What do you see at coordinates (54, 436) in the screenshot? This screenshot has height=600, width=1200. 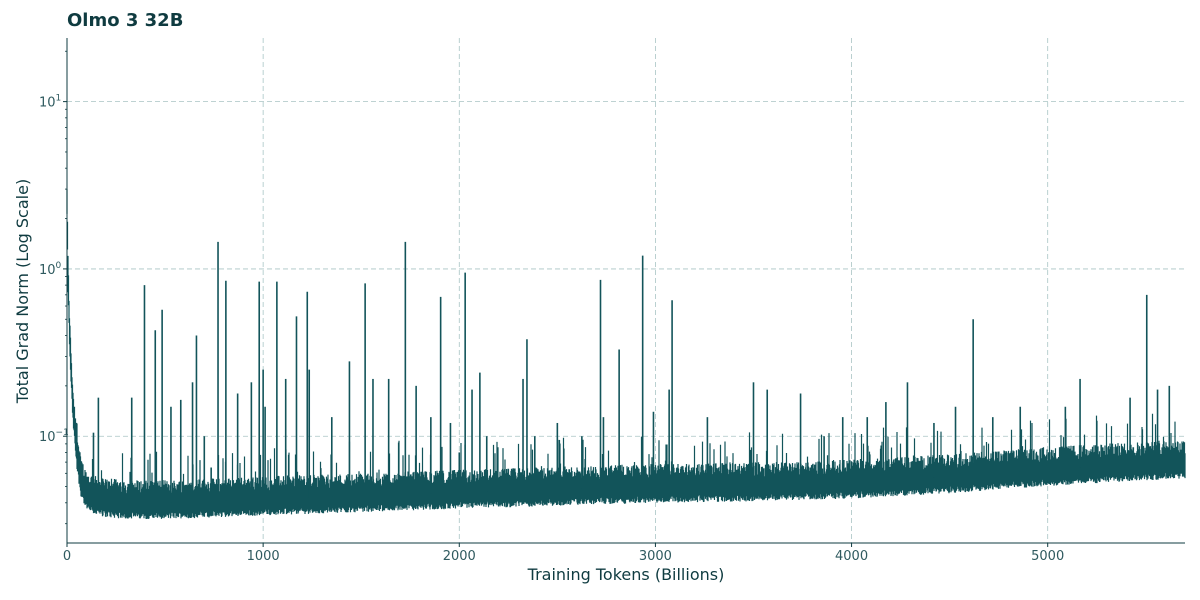 I see `y-tick-label: 10⁻¹` at bounding box center [54, 436].